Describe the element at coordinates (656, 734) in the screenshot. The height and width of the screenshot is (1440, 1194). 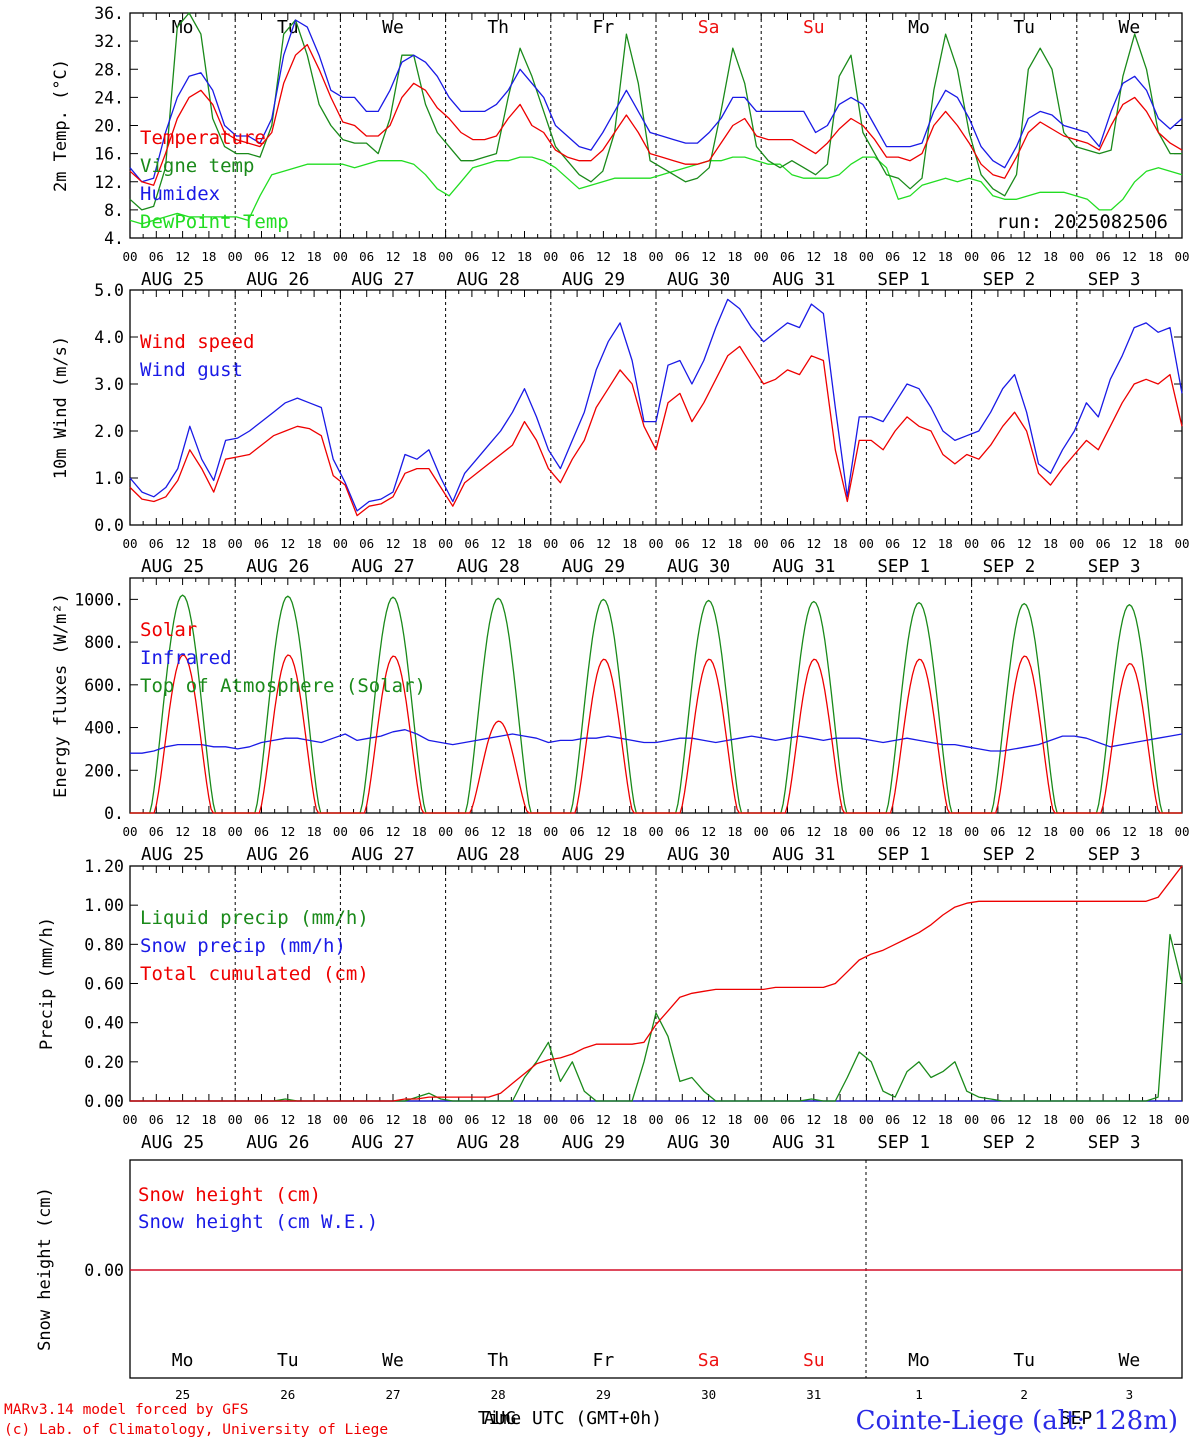
I see `solar-line` at that location.